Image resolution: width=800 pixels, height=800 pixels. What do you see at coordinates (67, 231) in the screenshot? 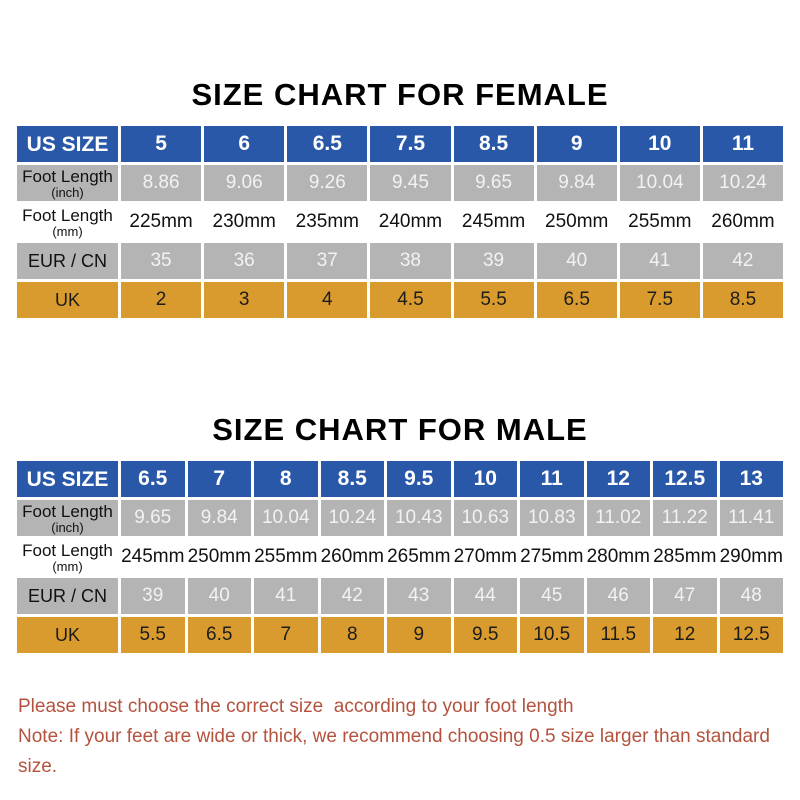
I see `row-label-unit: (mm)` at bounding box center [67, 231].